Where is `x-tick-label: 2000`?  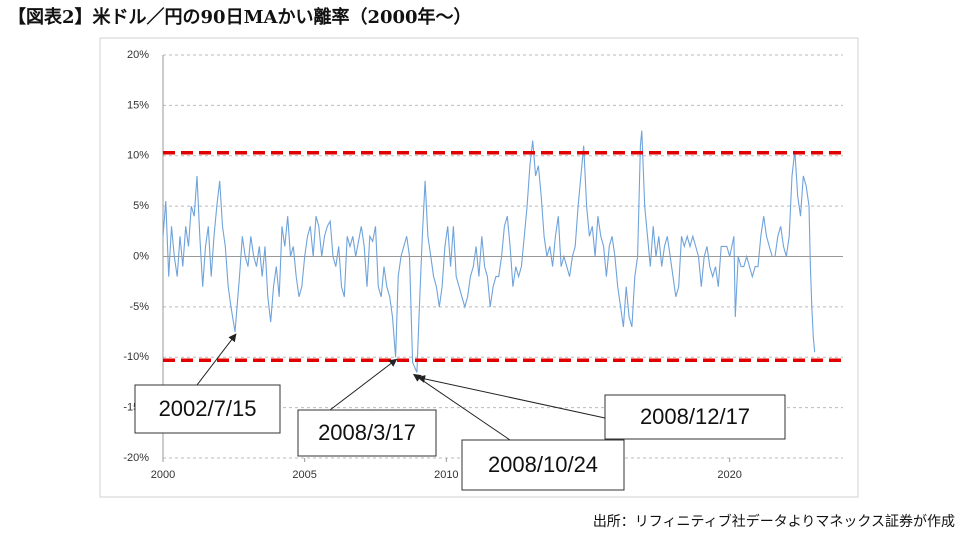
x-tick-label: 2000 is located at coordinates (163, 475).